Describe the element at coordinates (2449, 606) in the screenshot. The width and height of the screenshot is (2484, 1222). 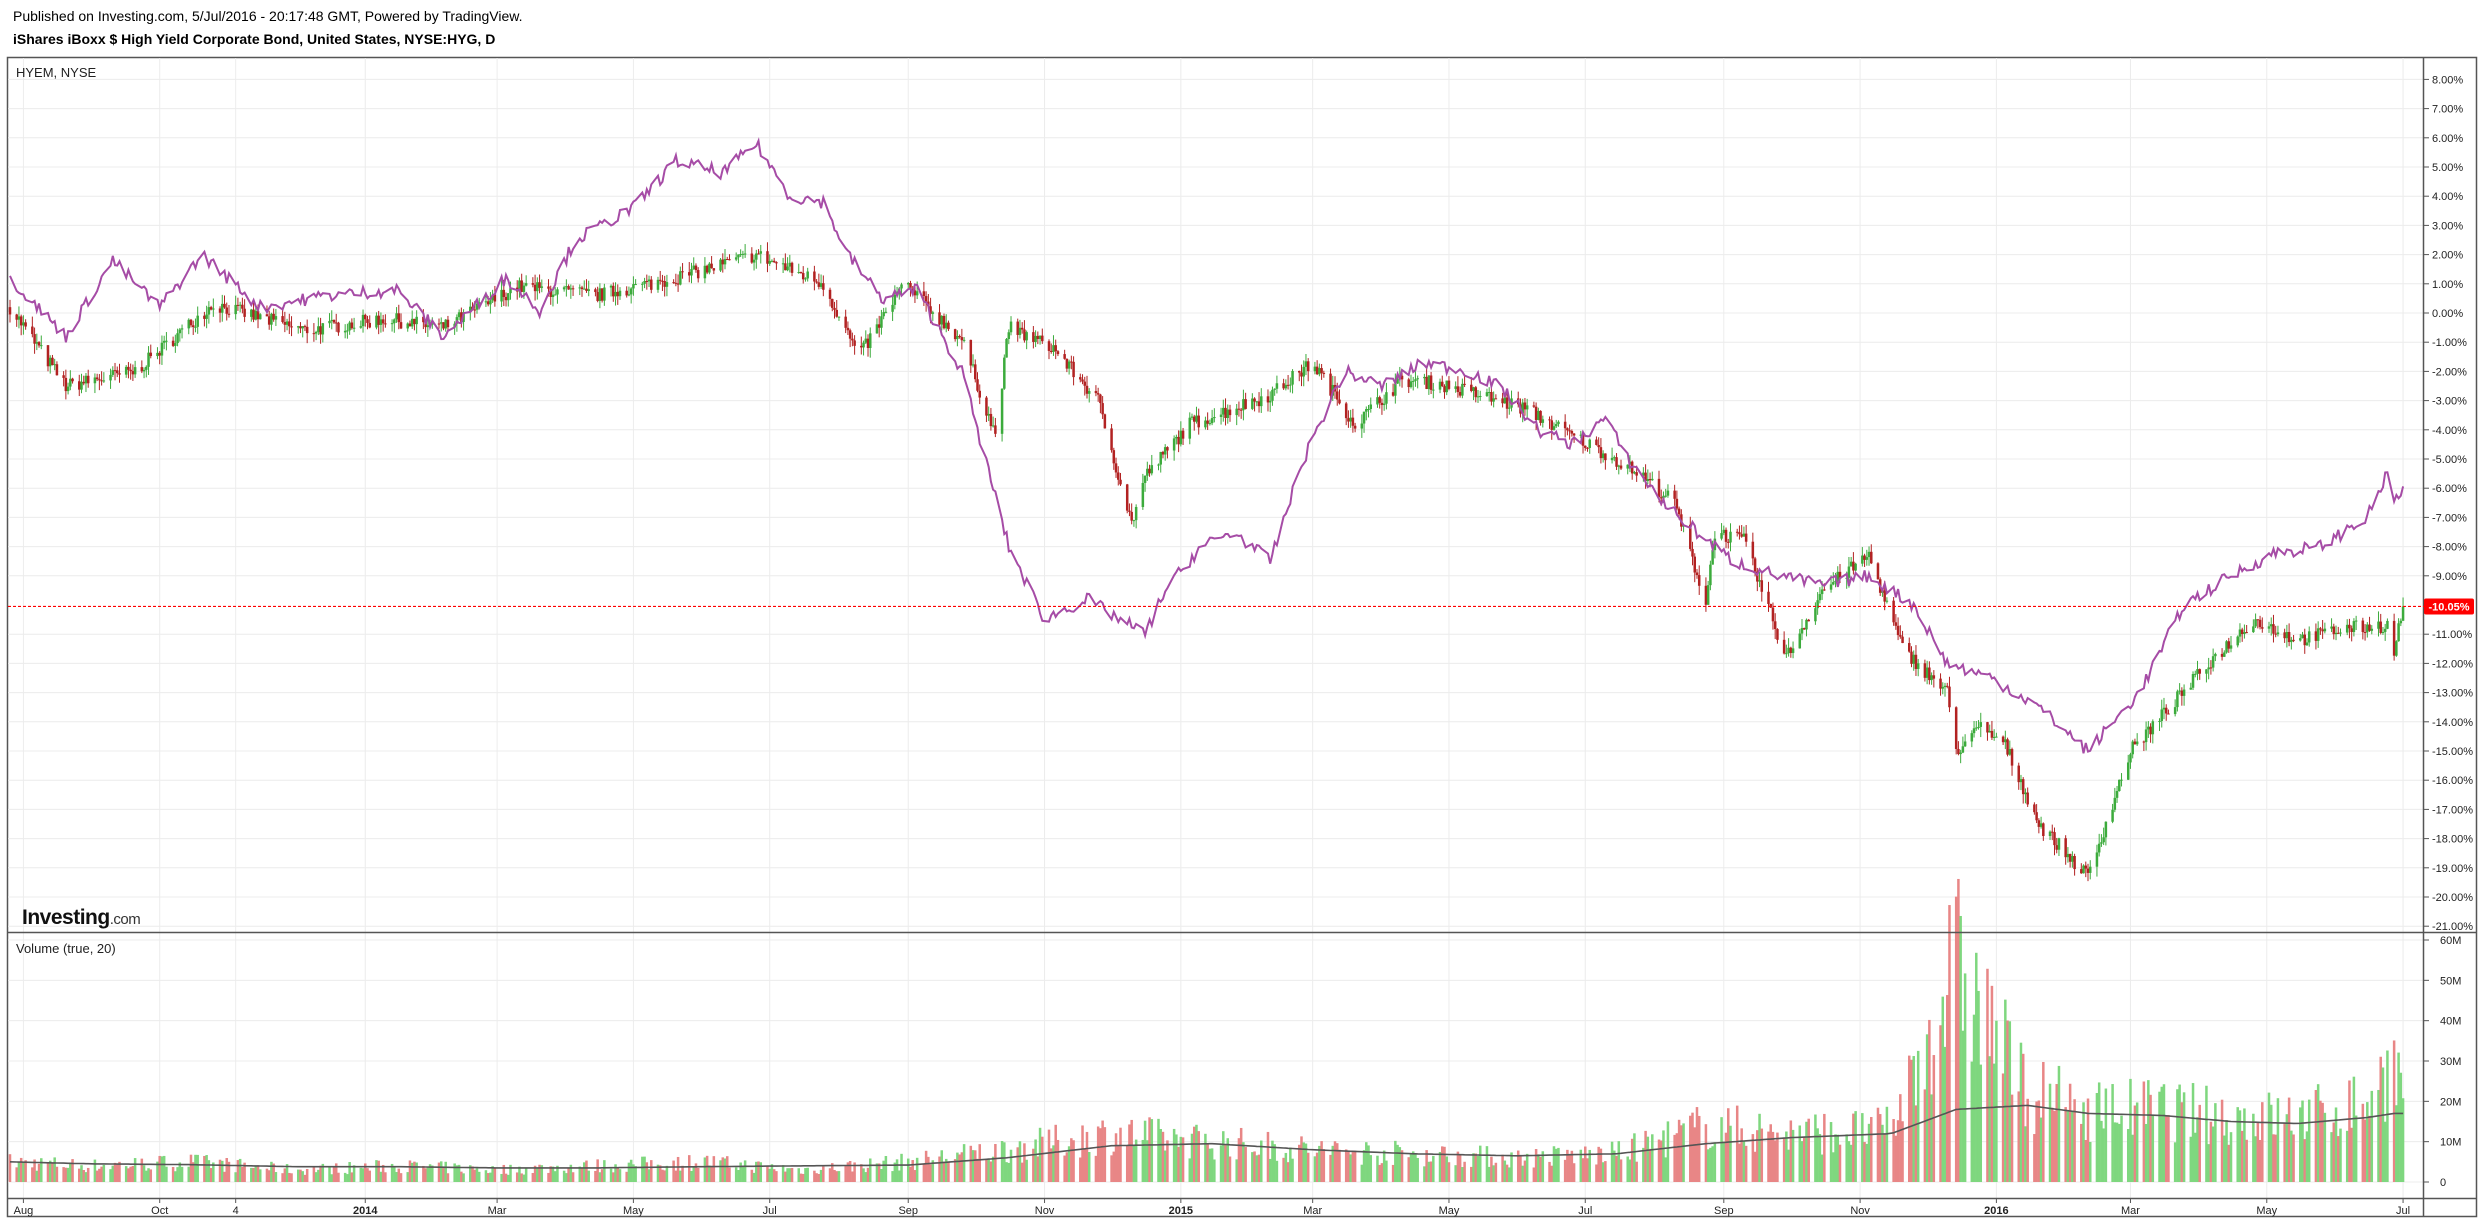
I see `last-value-badge: -10.05%` at that location.